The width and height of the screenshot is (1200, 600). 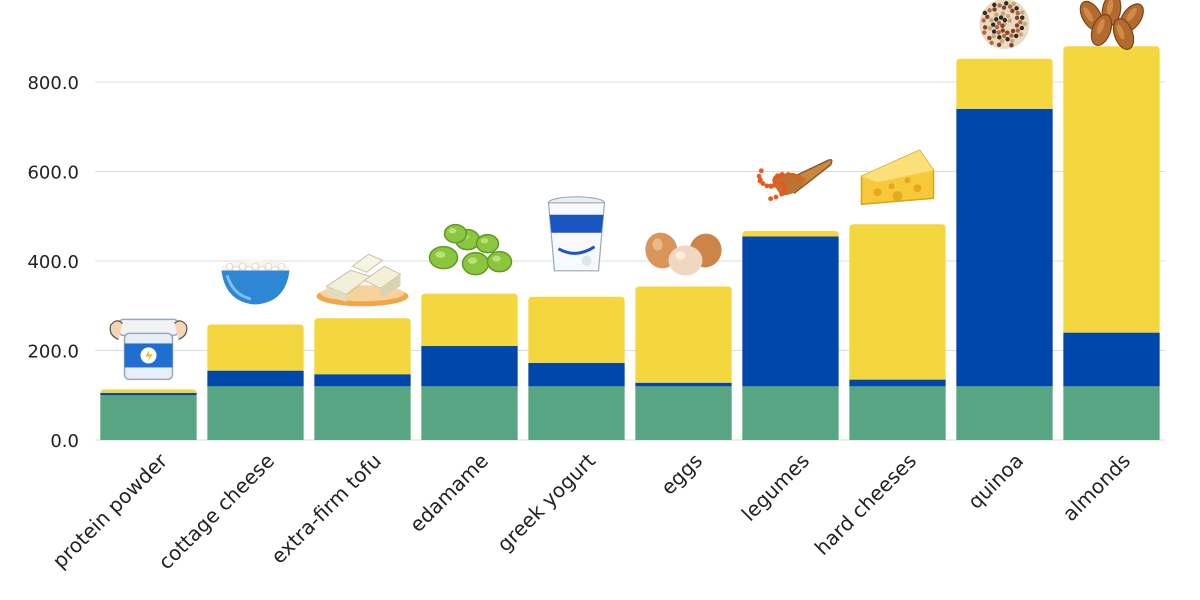 What do you see at coordinates (53, 352) in the screenshot?
I see `y-tick-label: 200.0` at bounding box center [53, 352].